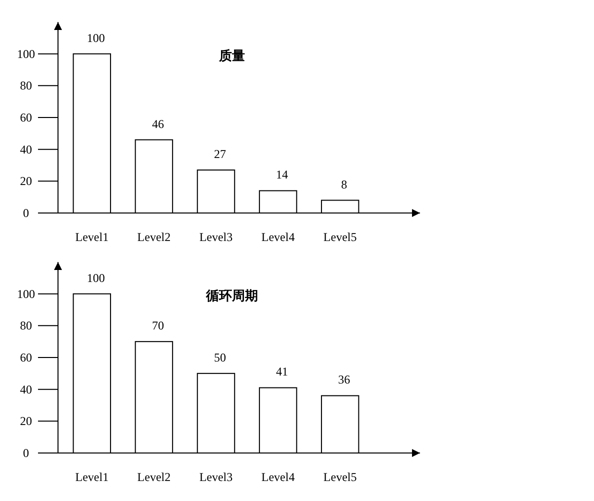  What do you see at coordinates (282, 175) in the screenshot?
I see `data-label: 14` at bounding box center [282, 175].